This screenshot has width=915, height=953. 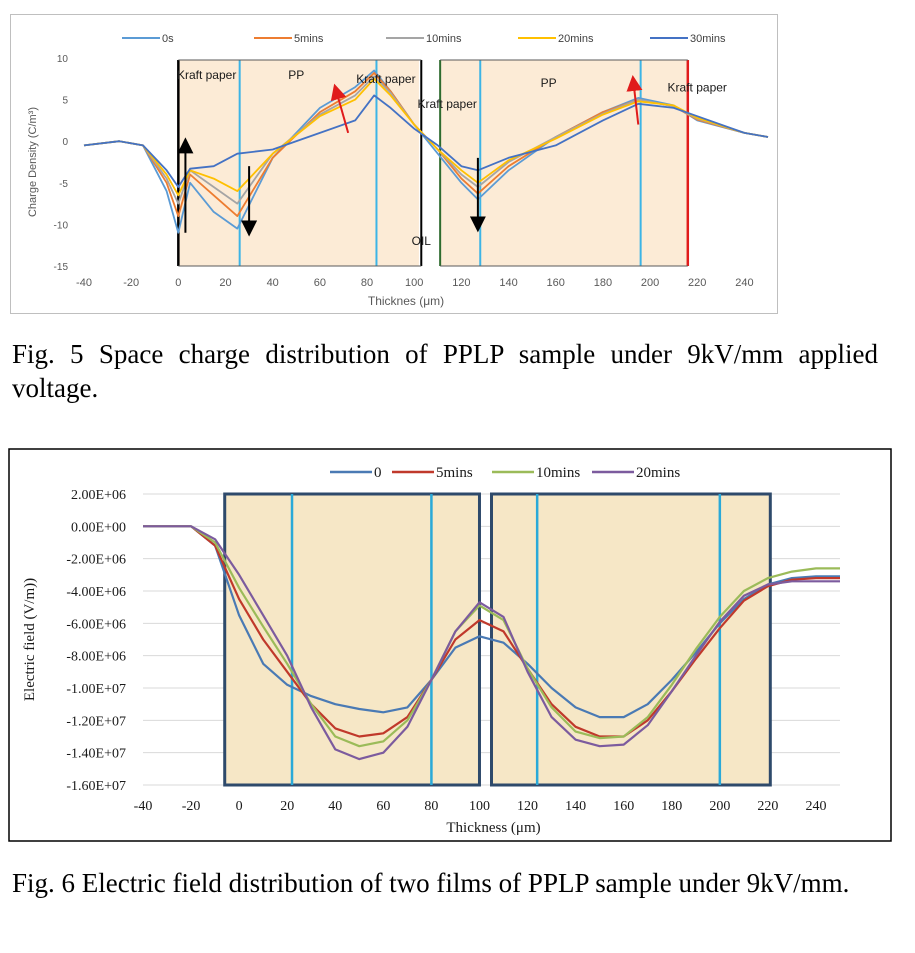 What do you see at coordinates (61, 267) in the screenshot?
I see `y-tick-label: -15` at bounding box center [61, 267].